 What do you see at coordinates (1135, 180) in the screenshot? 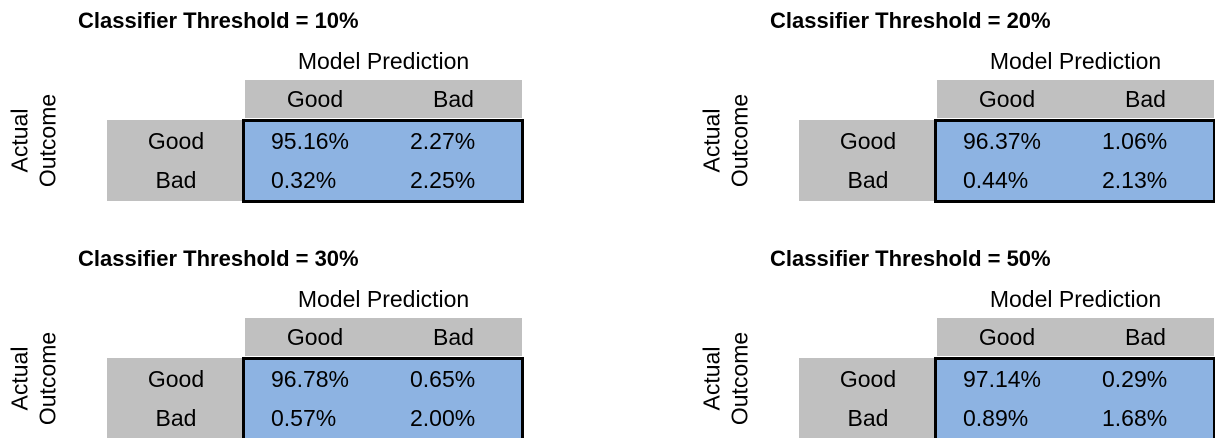
I see `cell-value: 2.13%` at bounding box center [1135, 180].